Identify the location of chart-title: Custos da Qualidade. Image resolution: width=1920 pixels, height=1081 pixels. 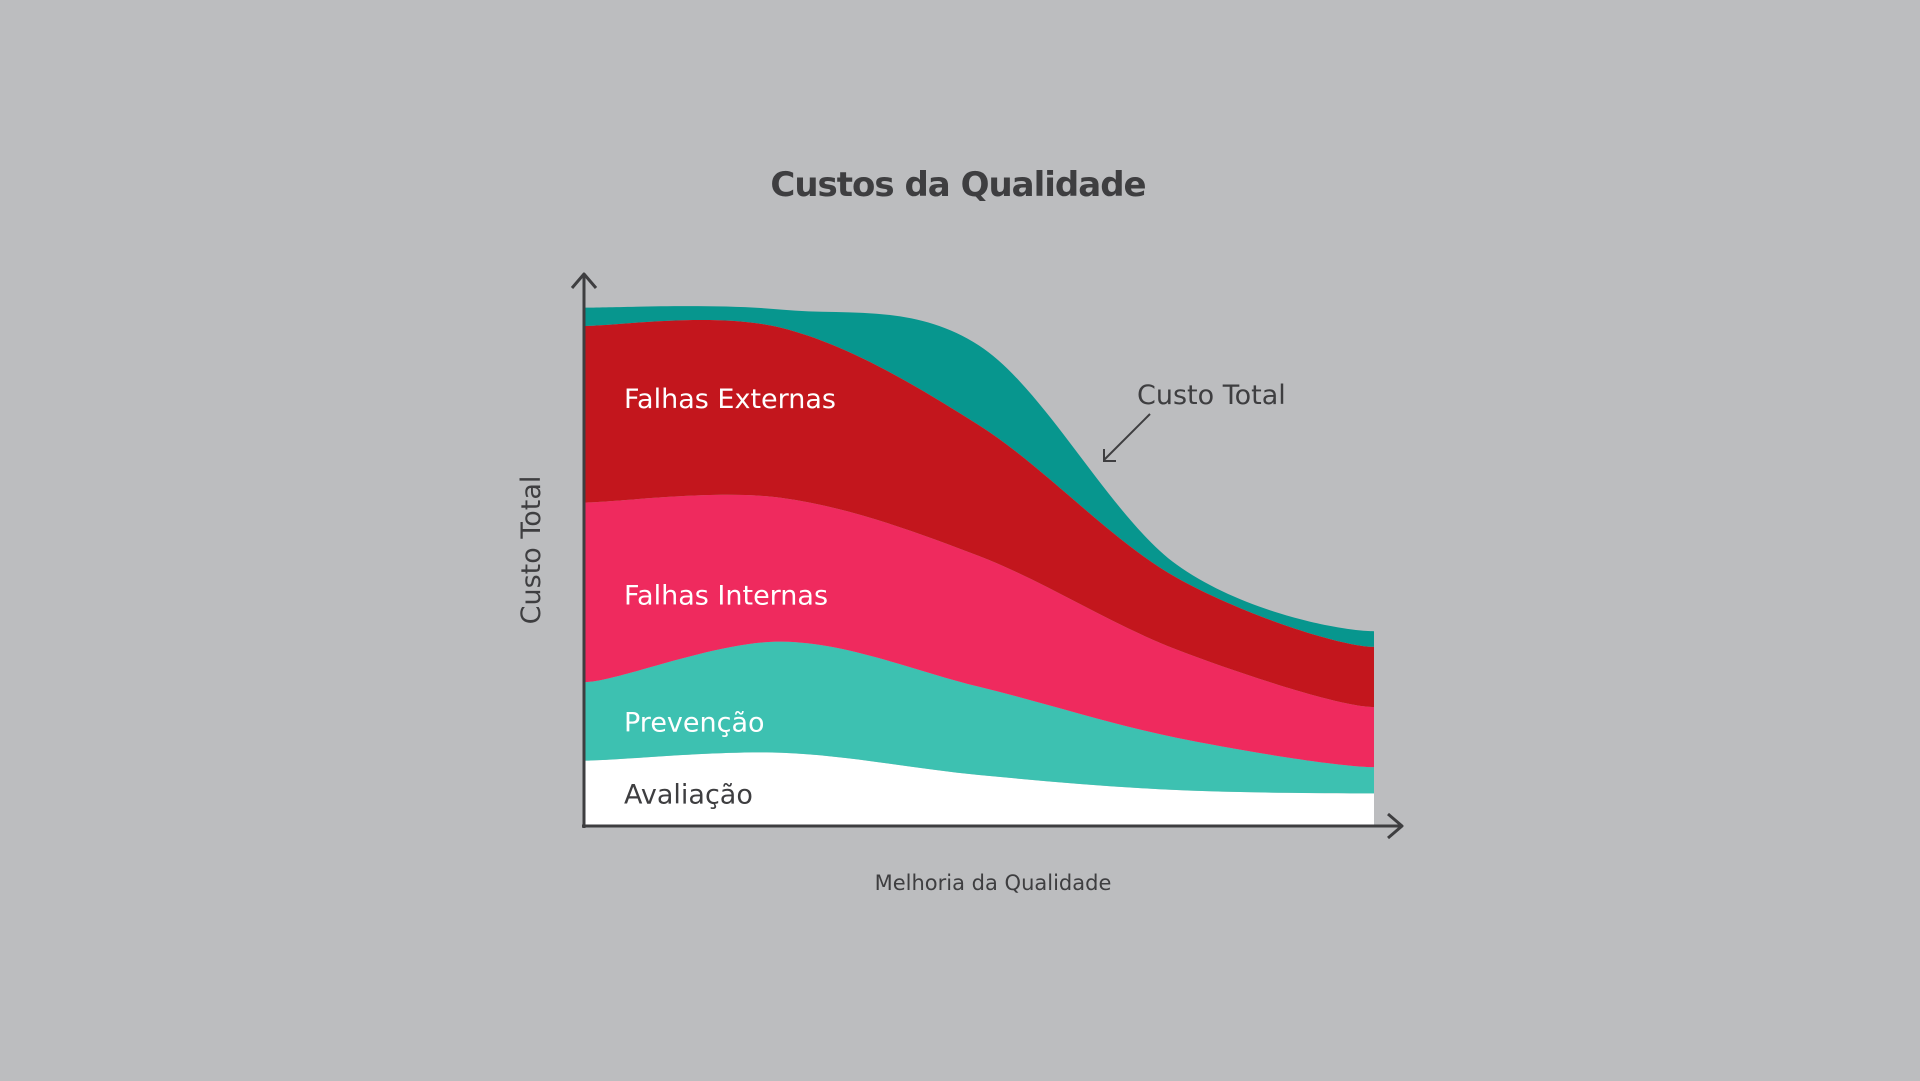
(957, 185).